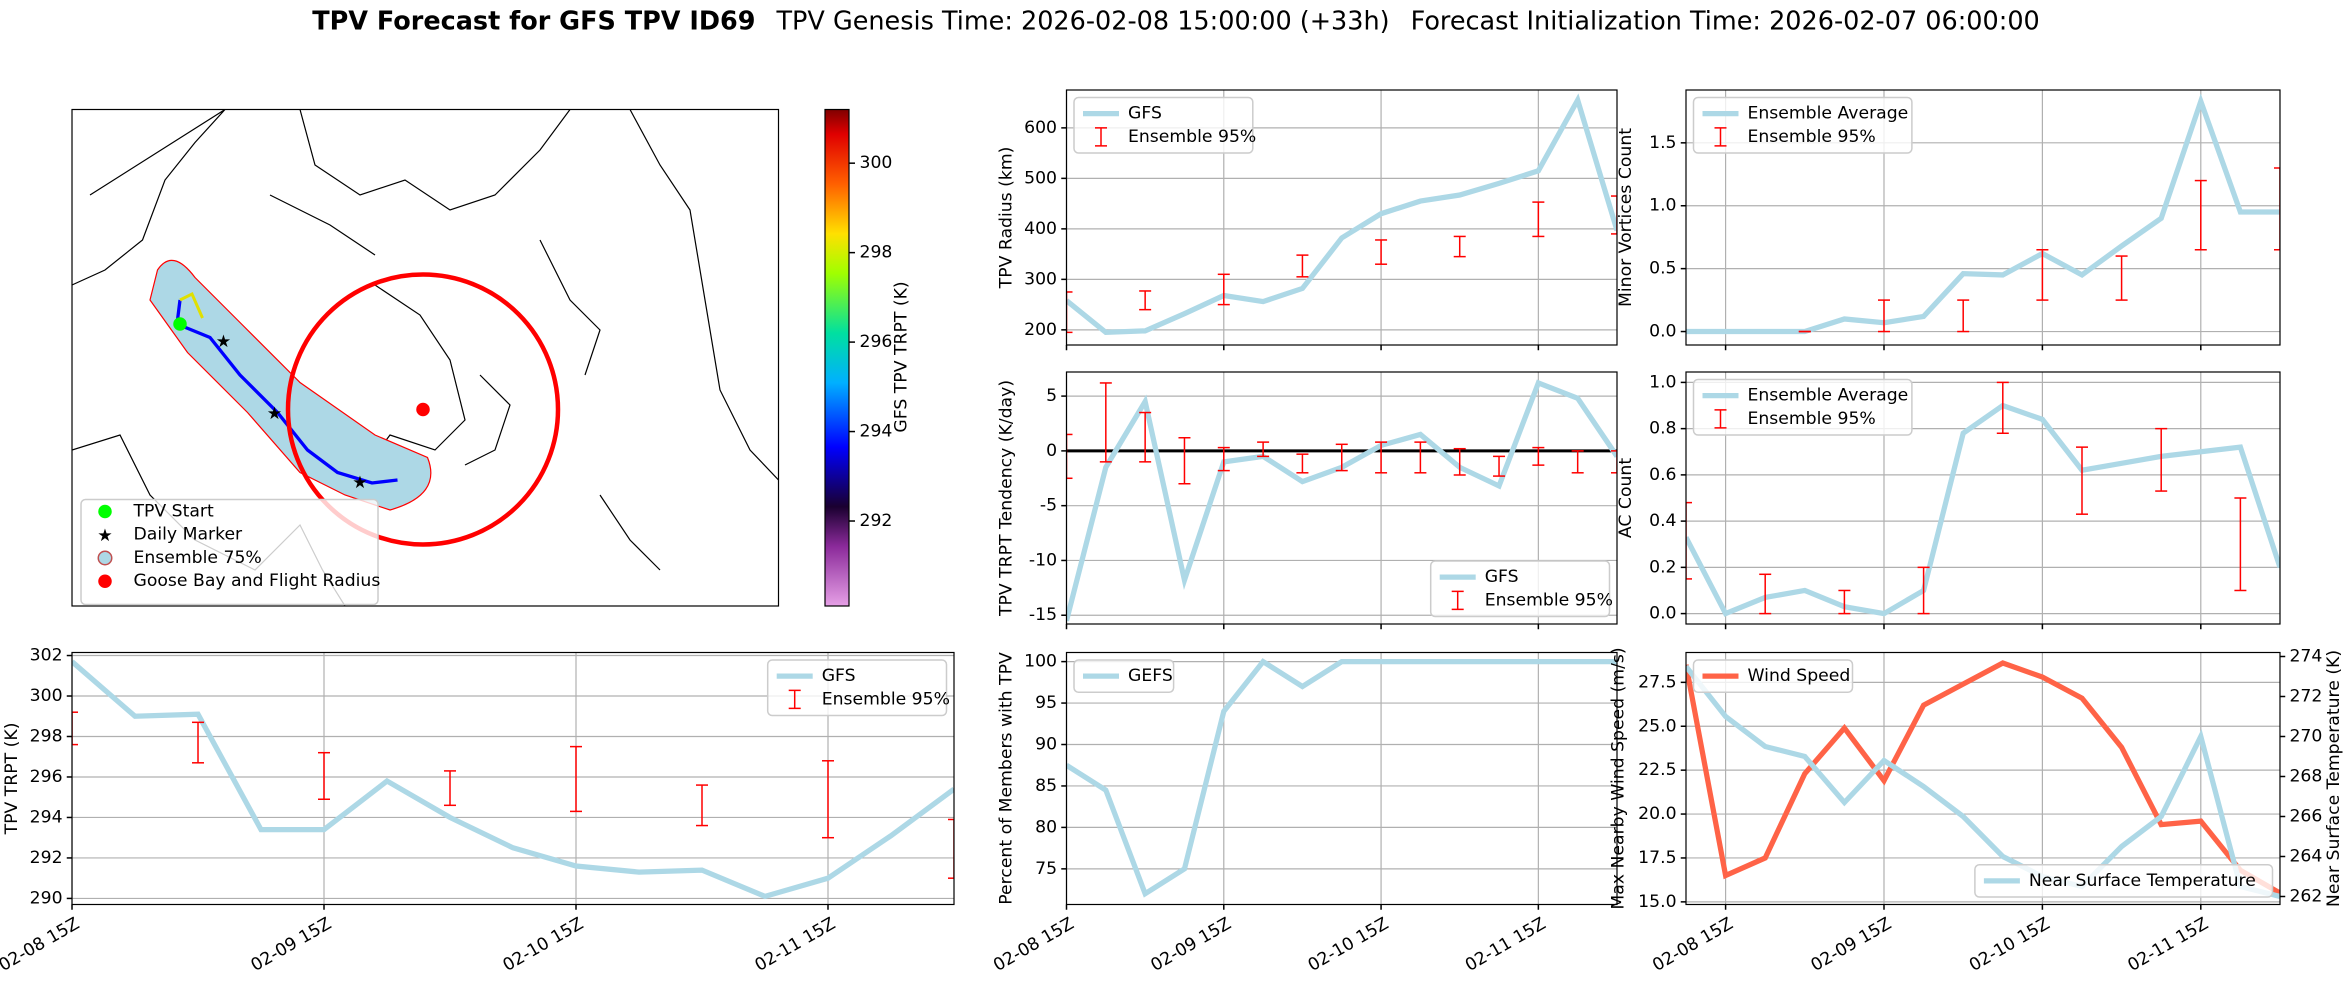 The width and height of the screenshot is (2352, 982). I want to click on y-tick-label: 274, so click(2305, 656).